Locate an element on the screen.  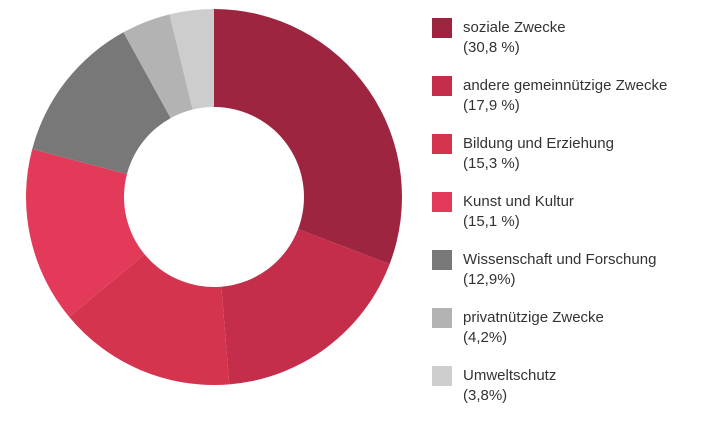
legend-item: Kunst und Kultur (15,1 %) is located at coordinates (577, 218).